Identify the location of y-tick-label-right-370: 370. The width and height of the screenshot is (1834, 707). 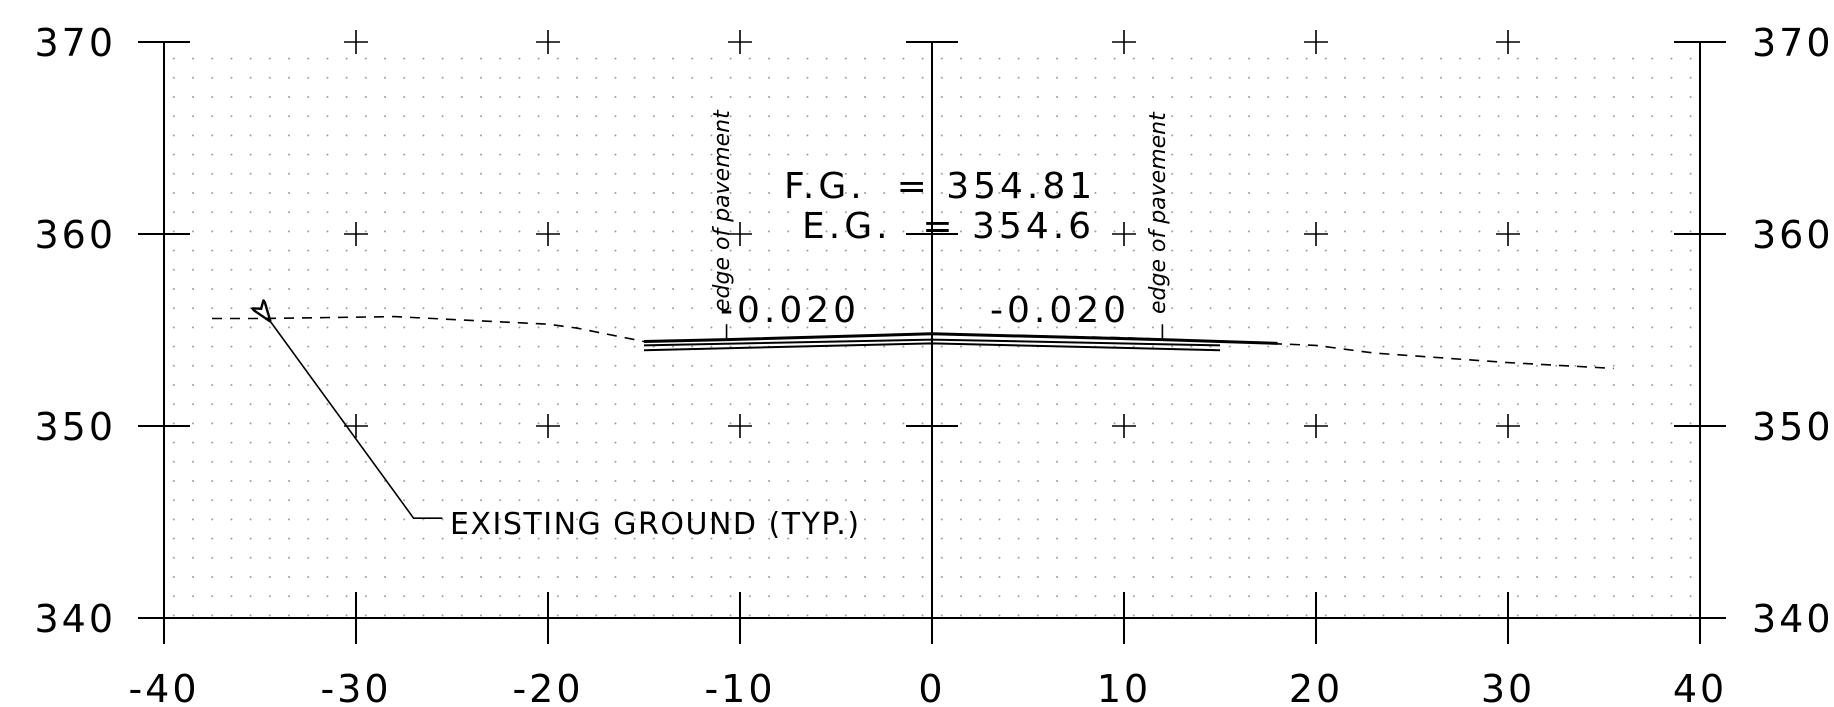
(1793, 43).